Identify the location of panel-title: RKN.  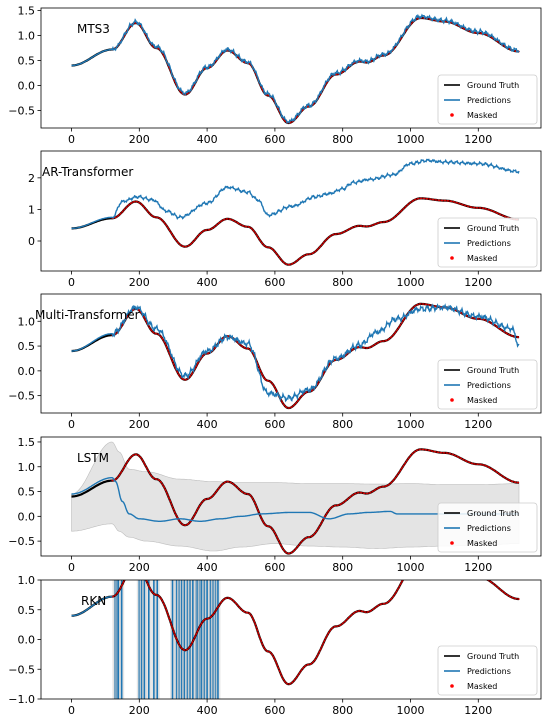
(93, 601).